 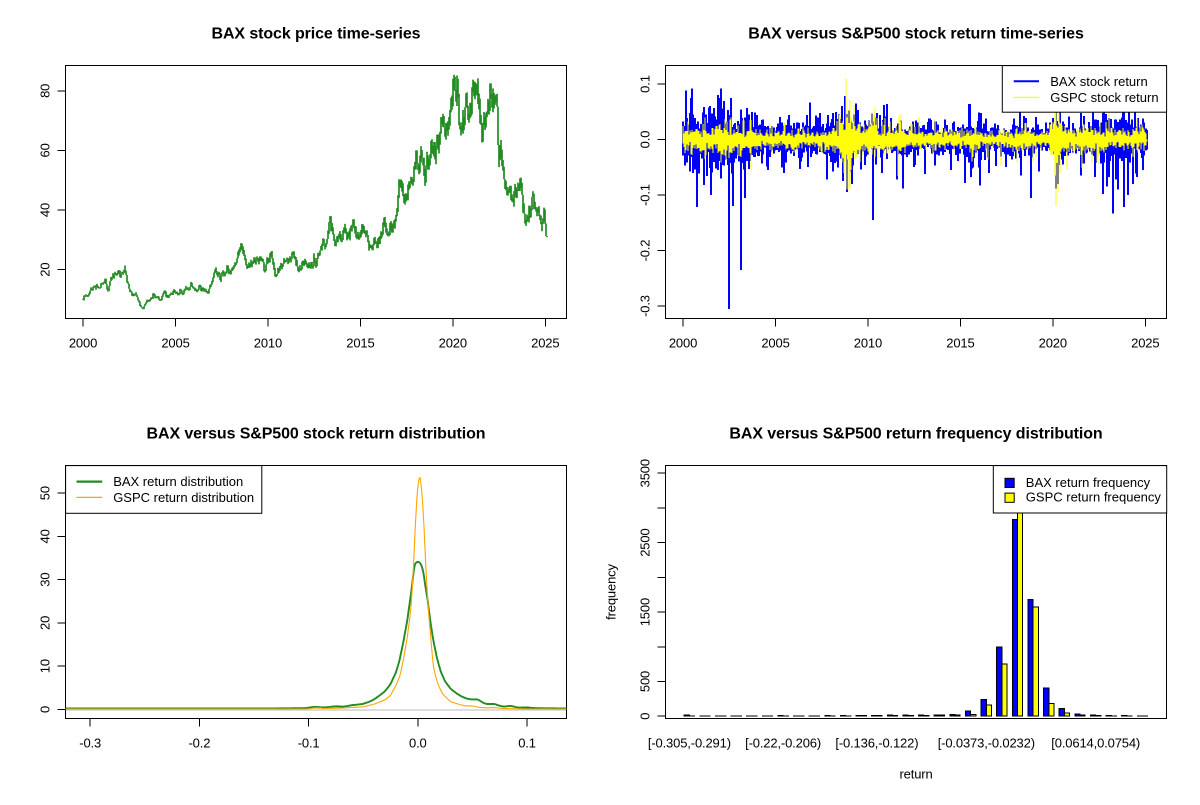 I want to click on svg-text: [-0.22,-0.206), so click(x=783, y=742).